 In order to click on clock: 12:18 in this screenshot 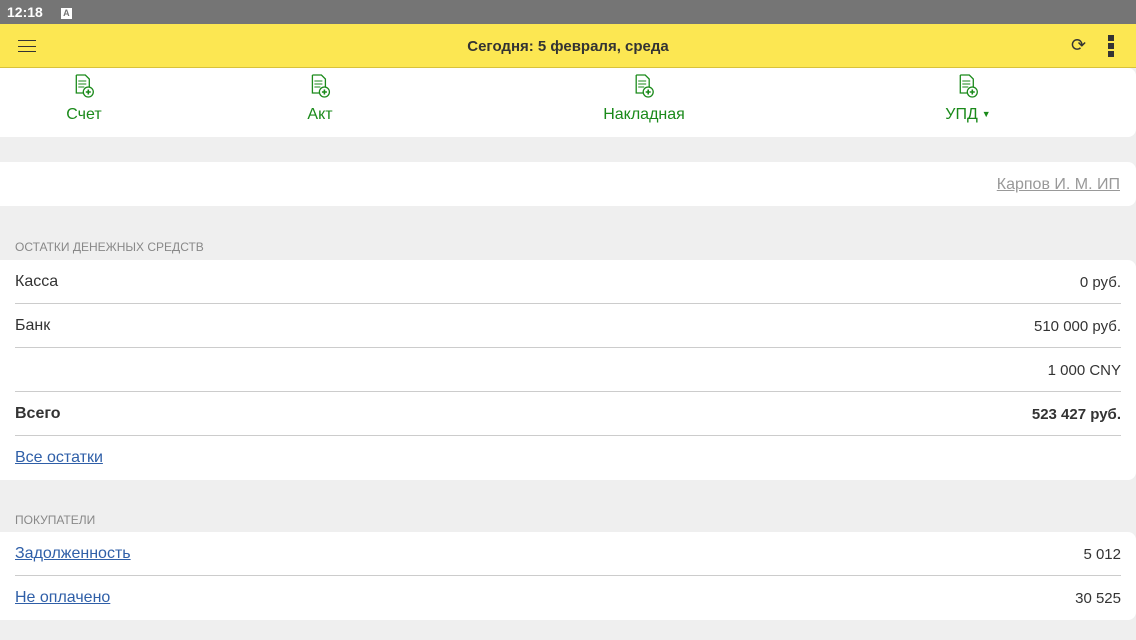, I will do `click(25, 12)`.